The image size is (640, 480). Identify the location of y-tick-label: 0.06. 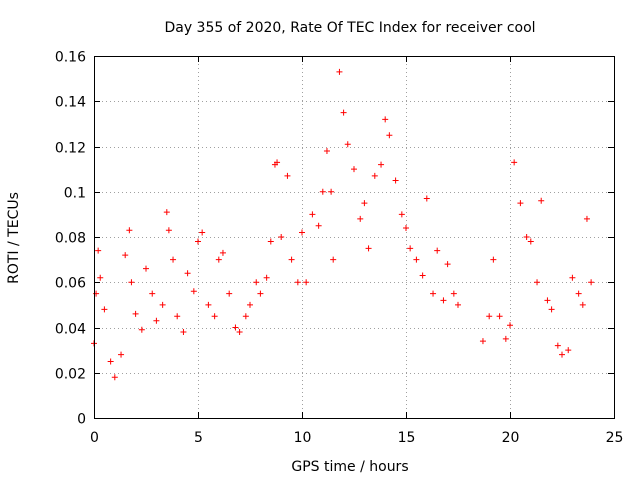
(70, 284).